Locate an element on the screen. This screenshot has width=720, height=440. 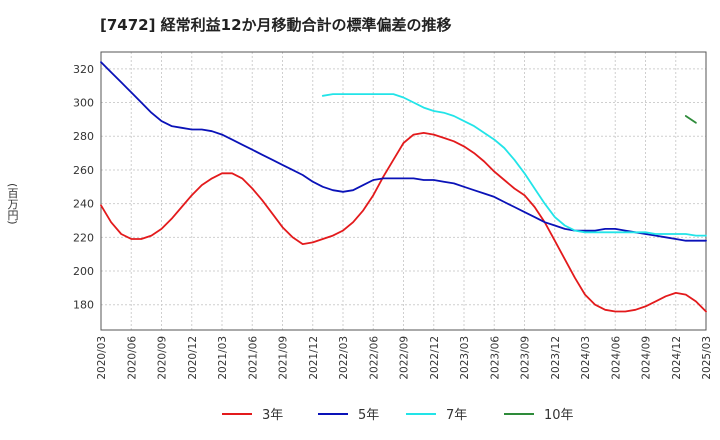
x-tick-label: 2024/03 is located at coordinates (586, 358).